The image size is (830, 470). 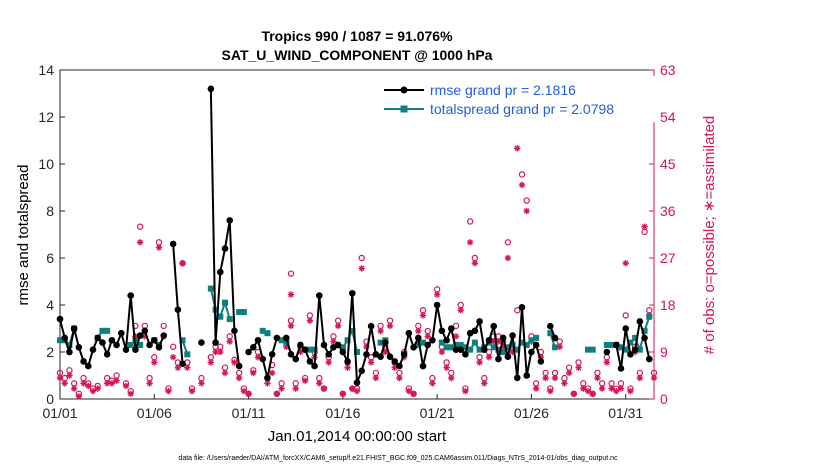 I want to click on x-tick-label: 01/26, so click(x=531, y=413).